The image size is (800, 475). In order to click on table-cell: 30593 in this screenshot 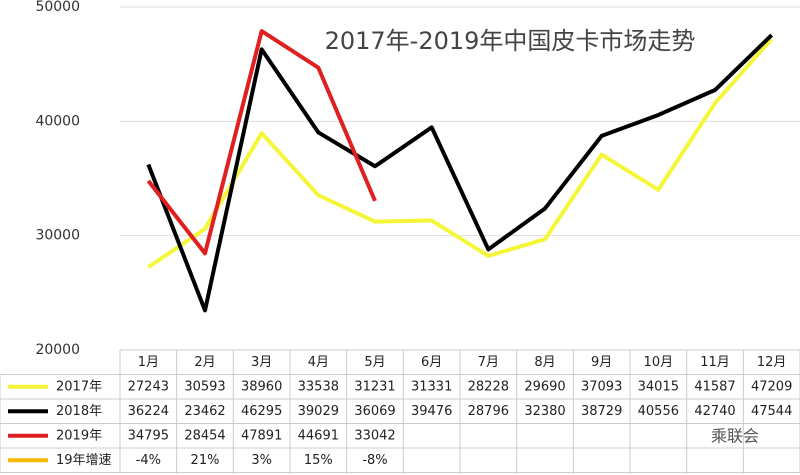, I will do `click(204, 386)`.